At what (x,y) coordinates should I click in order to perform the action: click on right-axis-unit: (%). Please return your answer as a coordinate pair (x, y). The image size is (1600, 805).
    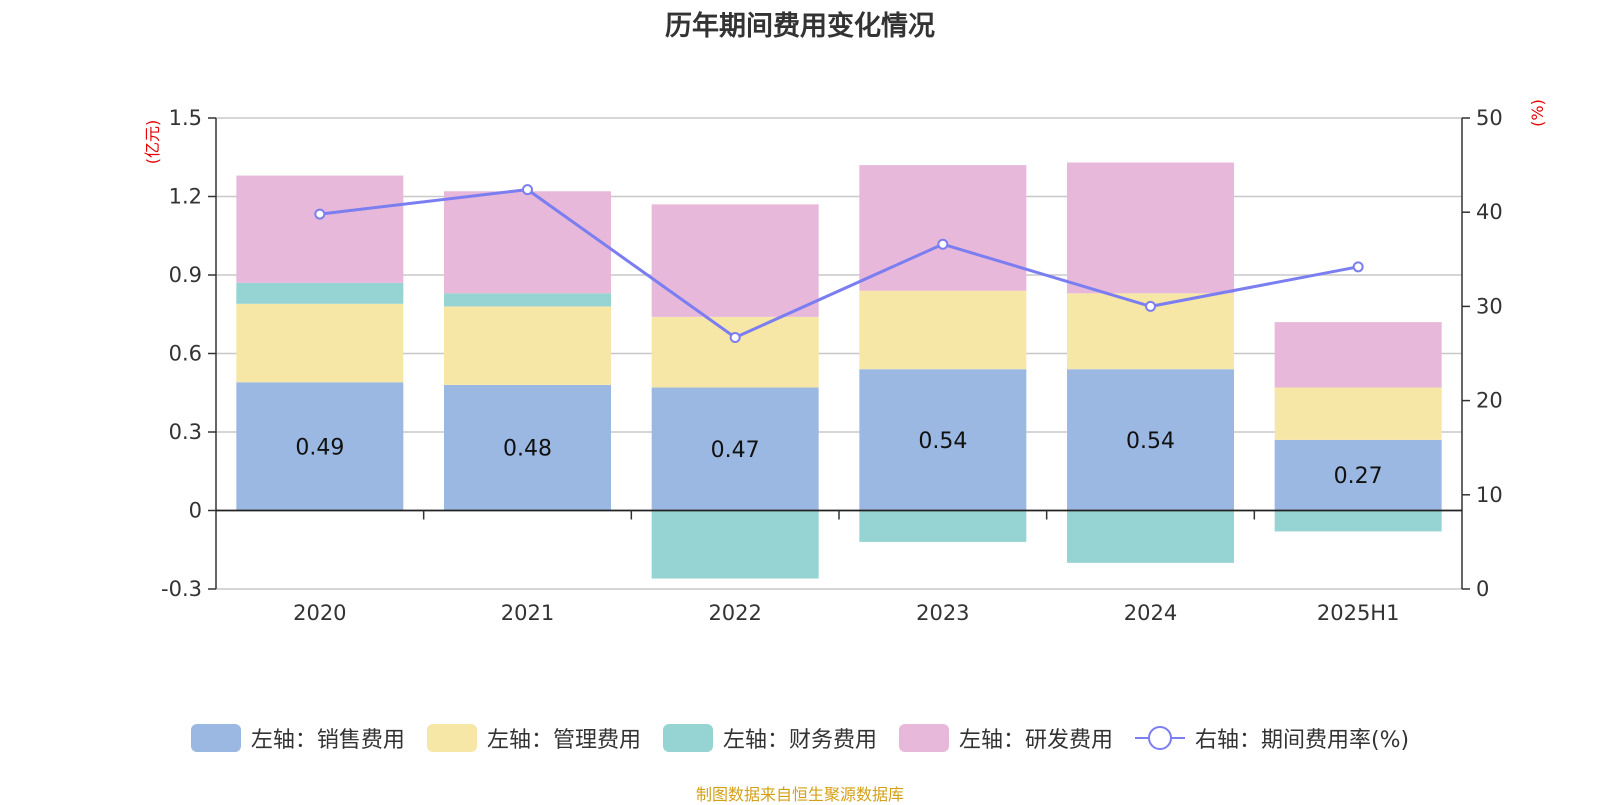
    Looking at the image, I should click on (1537, 113).